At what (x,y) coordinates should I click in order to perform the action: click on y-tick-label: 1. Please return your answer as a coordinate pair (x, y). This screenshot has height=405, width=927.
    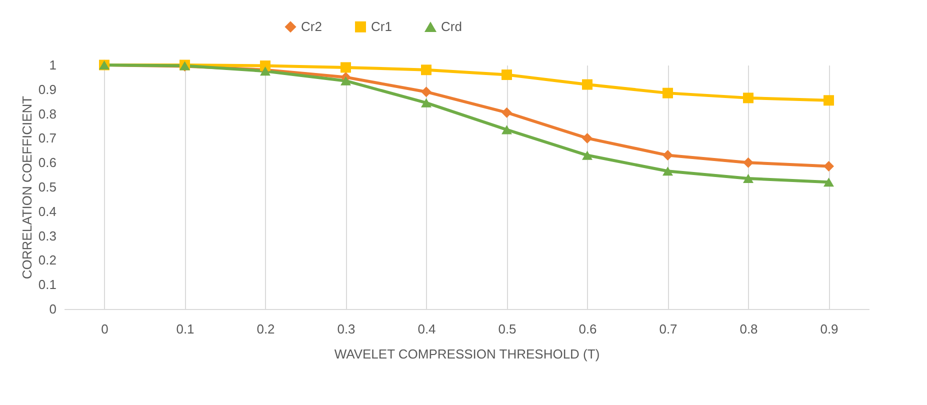
    Looking at the image, I should click on (52, 65).